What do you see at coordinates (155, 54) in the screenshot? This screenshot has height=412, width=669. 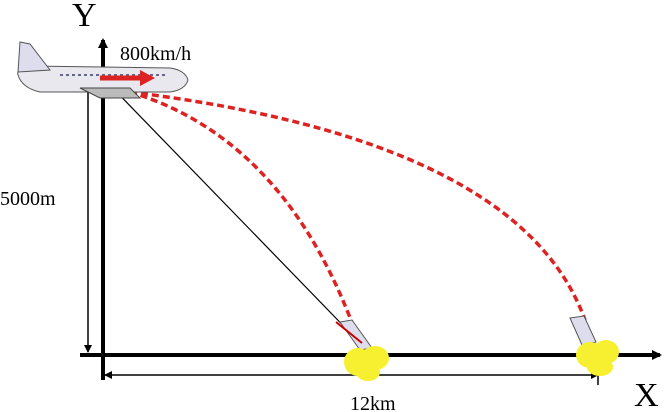 I see `speed-label: 800km/h` at bounding box center [155, 54].